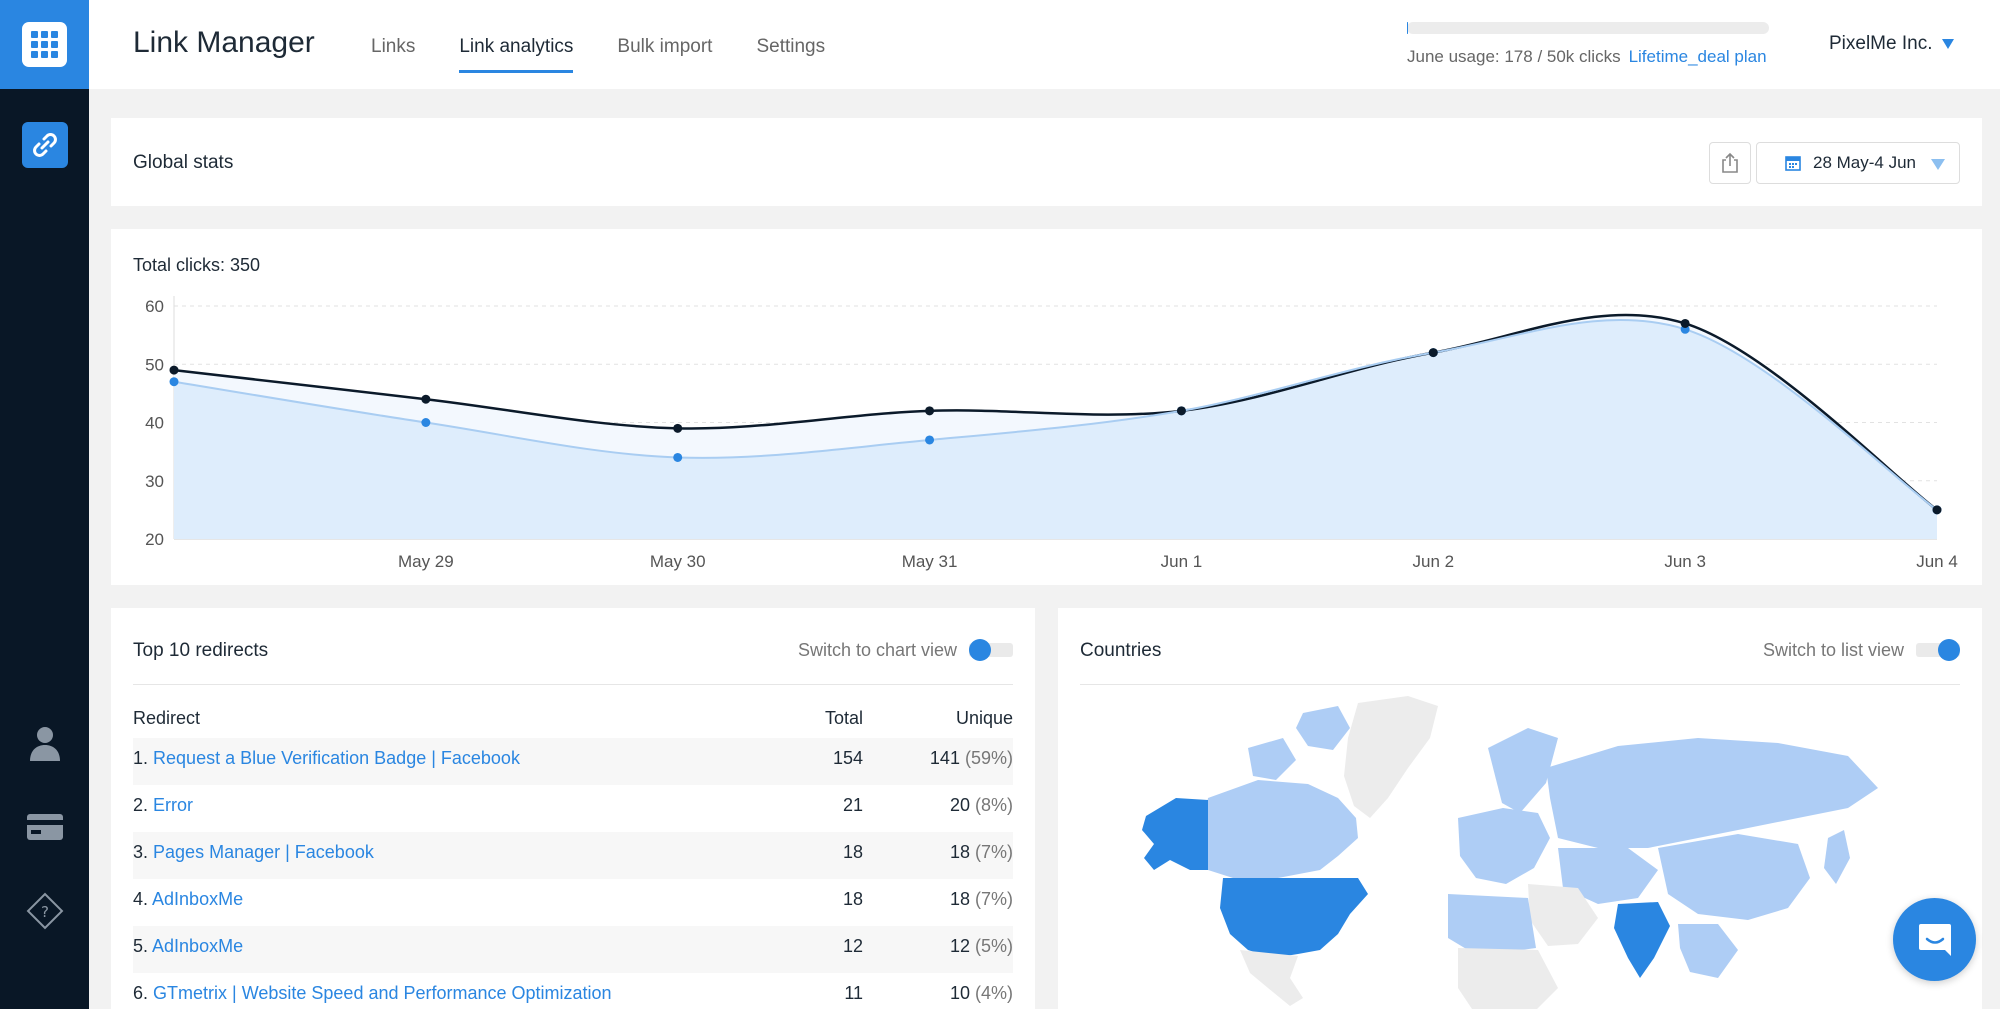 Image resolution: width=2000 pixels, height=1009 pixels. What do you see at coordinates (1937, 561) in the screenshot?
I see `x-tick-label: Jun 4` at bounding box center [1937, 561].